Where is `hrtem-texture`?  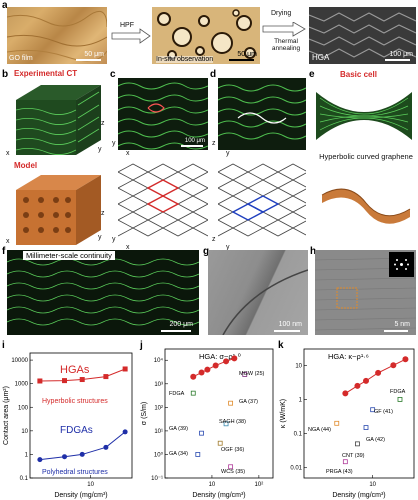
hrtem-texture is located at coordinates (365, 291).